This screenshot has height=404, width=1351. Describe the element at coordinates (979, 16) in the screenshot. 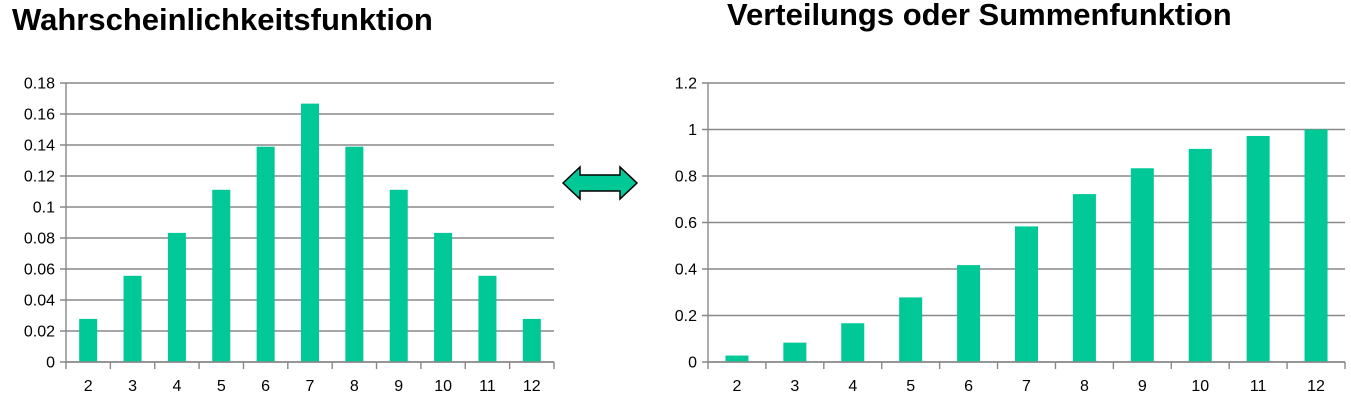

I see `chart-title-right: Verteilungs oder Summenfunktion` at that location.